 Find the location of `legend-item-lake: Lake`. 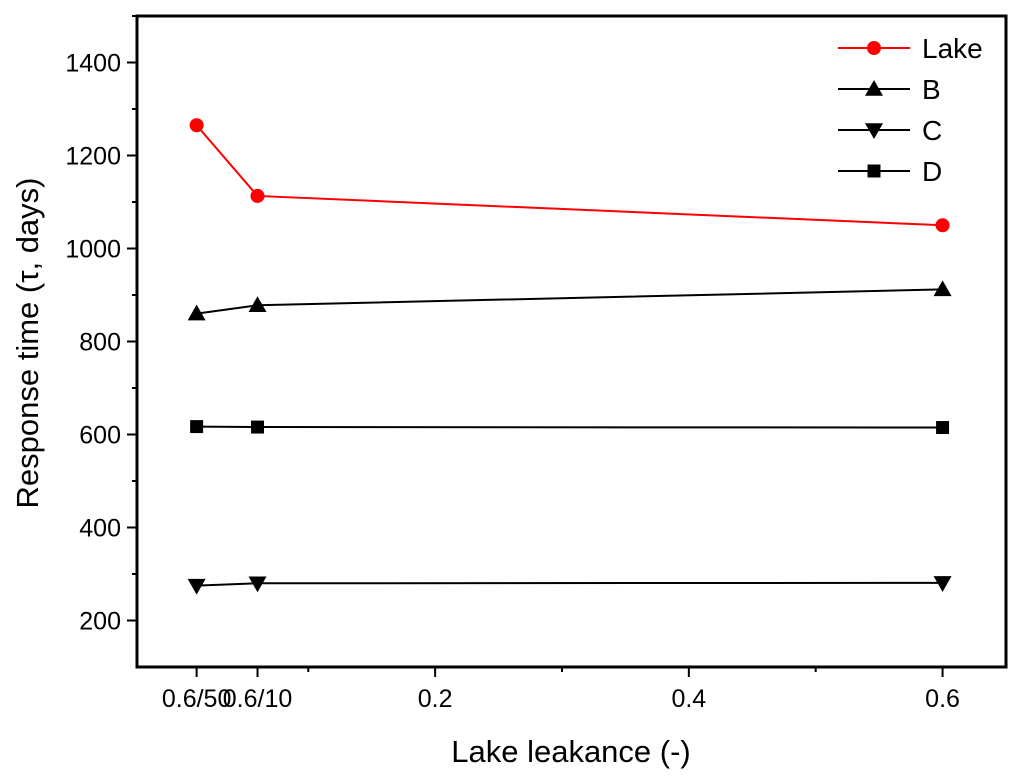

legend-item-lake: Lake is located at coordinates (910, 48).